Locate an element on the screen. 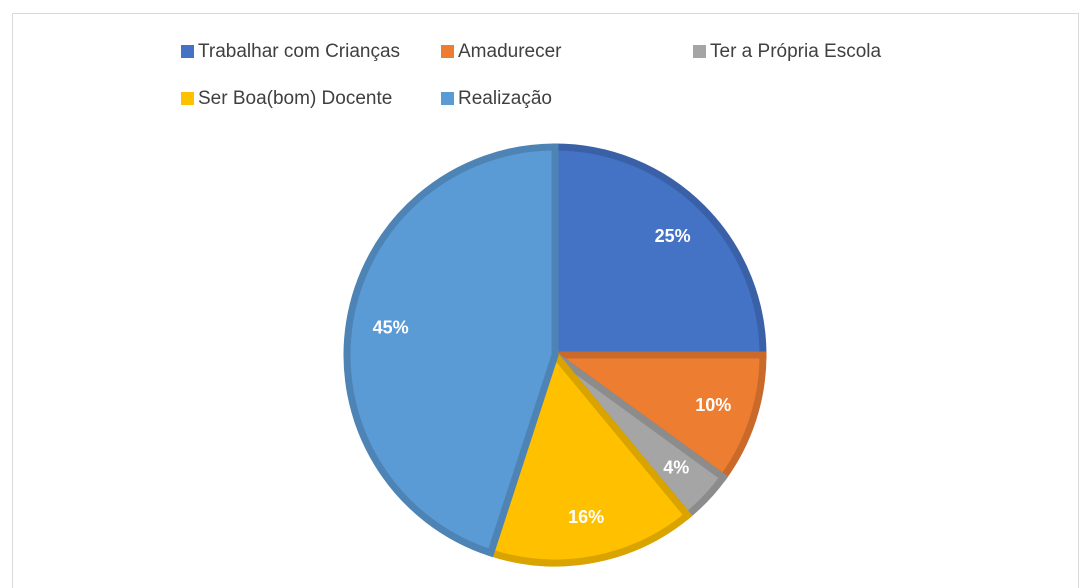  legend-label: Amadurecer is located at coordinates (510, 51).